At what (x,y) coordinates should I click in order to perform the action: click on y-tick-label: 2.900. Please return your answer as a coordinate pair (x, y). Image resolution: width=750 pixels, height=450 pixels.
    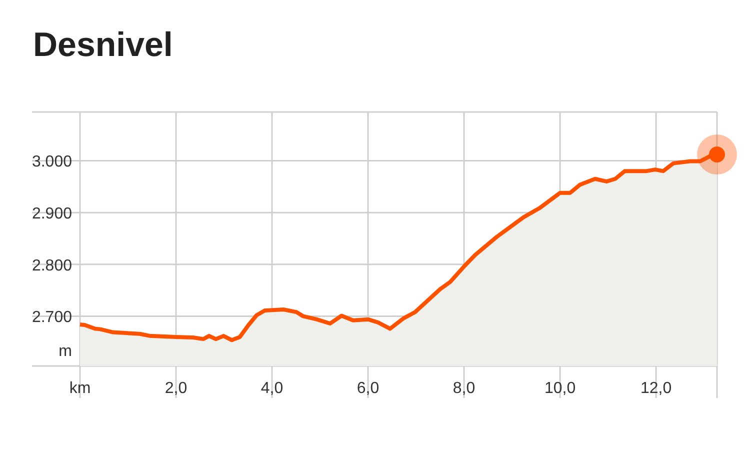
    Looking at the image, I should click on (52, 214).